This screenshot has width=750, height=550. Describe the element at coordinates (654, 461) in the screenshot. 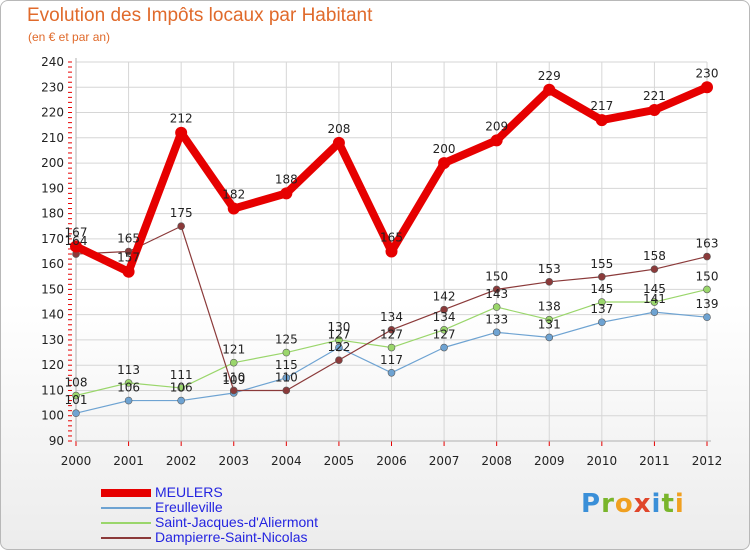

I see `x-tick-label: 2011` at that location.